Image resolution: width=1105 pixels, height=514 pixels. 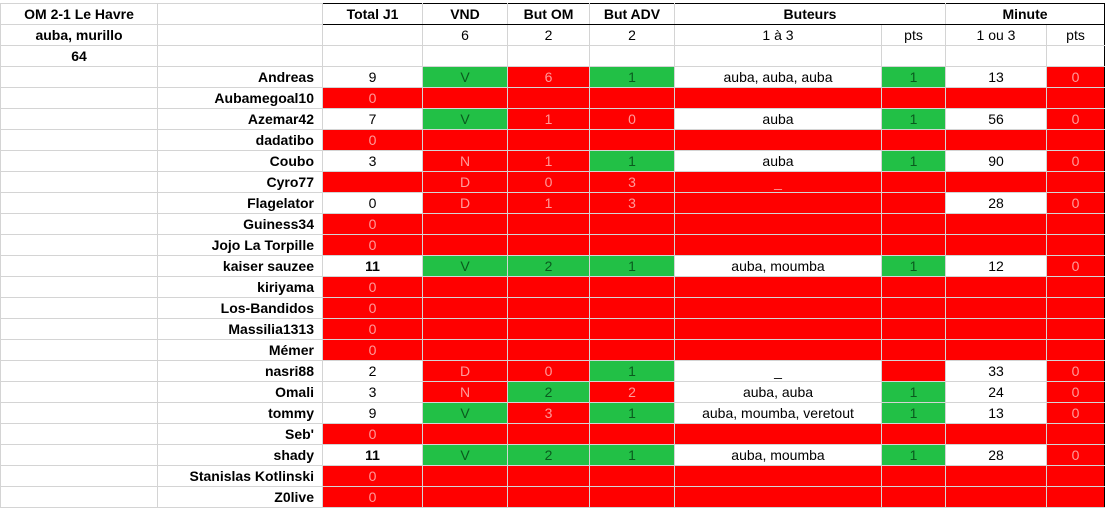 I want to click on but-adv-cell: 3, so click(x=632, y=182).